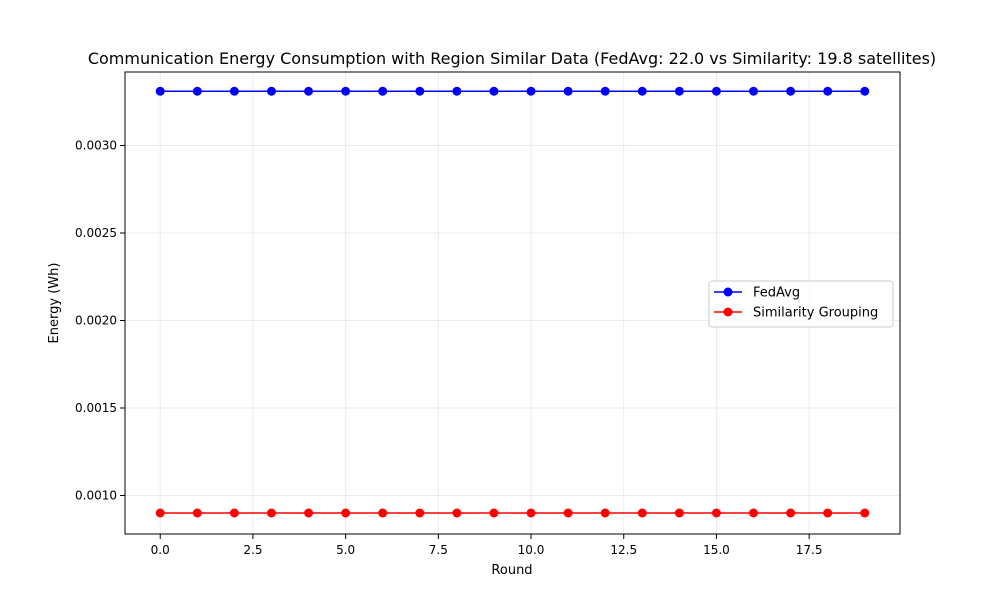 The height and width of the screenshot is (604, 1000). Describe the element at coordinates (345, 550) in the screenshot. I see `x-tick-label: 5.0` at that location.